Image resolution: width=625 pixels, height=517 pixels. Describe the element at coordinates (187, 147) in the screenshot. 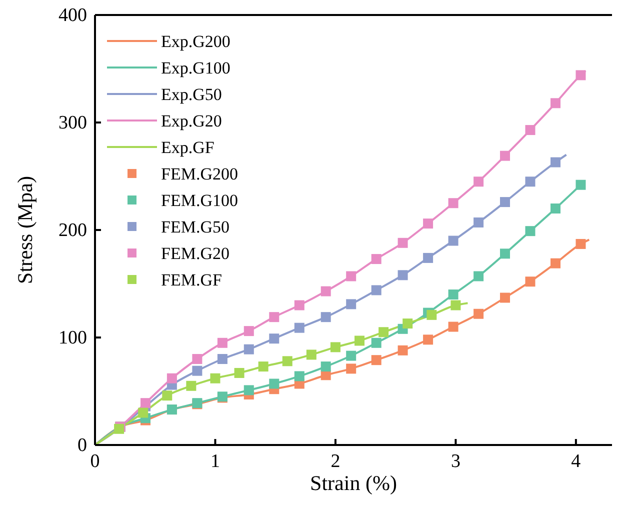

I see `legend-label: Exp.GF` at that location.